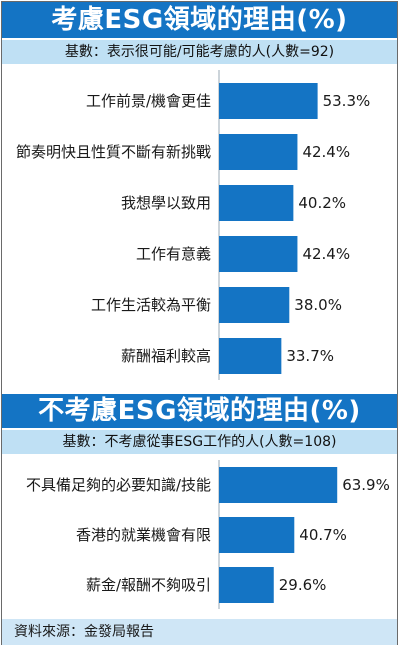 The image size is (401, 647). Describe the element at coordinates (199, 20) in the screenshot. I see `chart-title-1: 考慮ESG領域的理由(%)` at that location.